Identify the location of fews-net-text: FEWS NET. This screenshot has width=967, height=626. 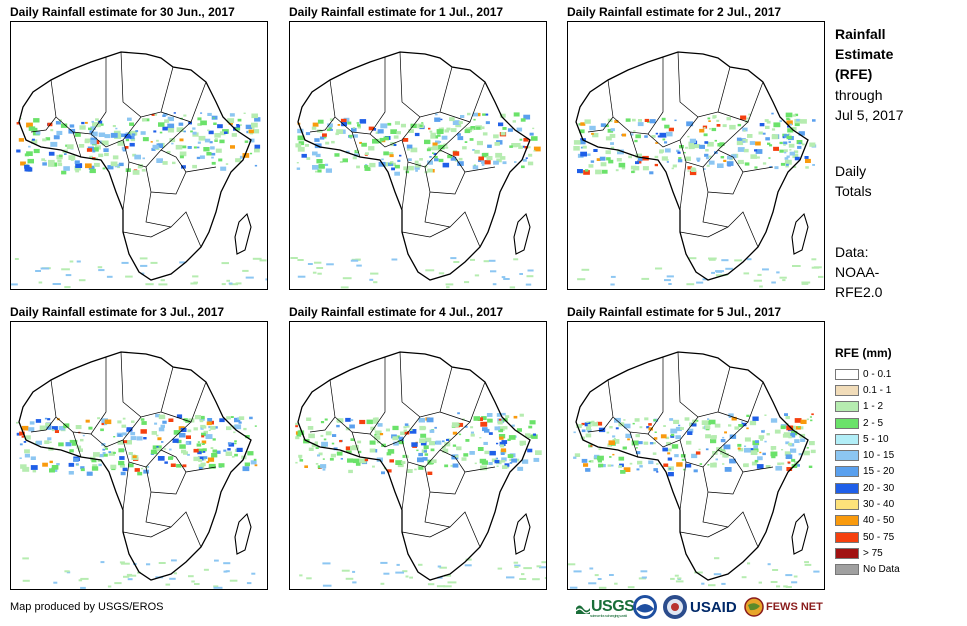
(794, 607).